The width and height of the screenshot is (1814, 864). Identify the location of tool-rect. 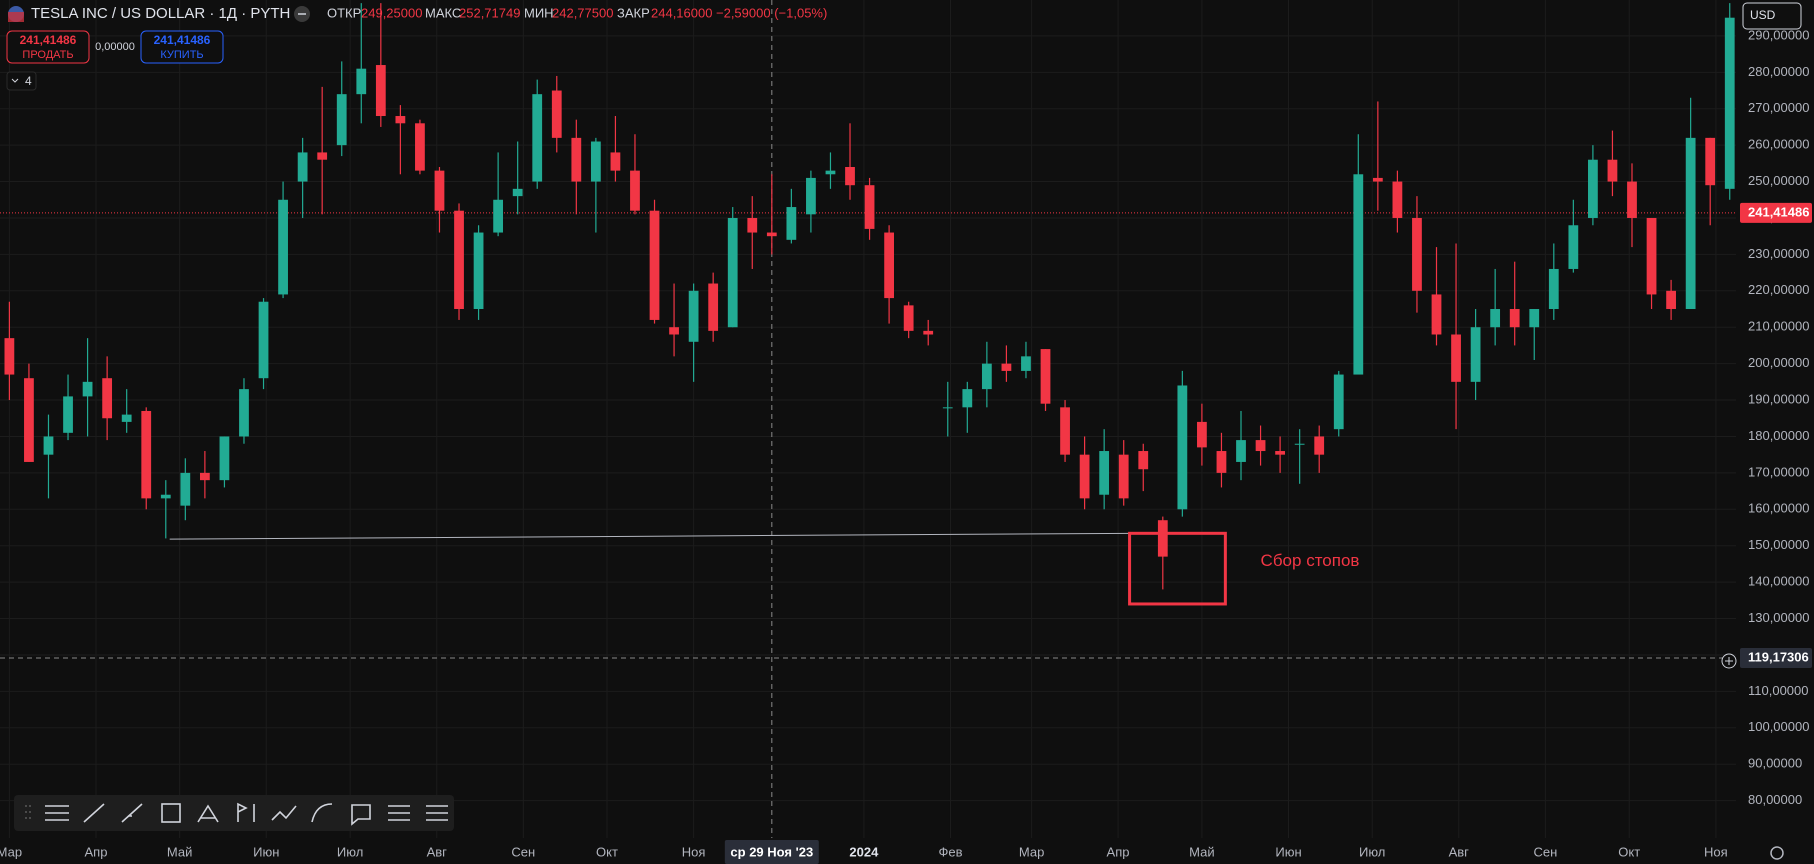
(171, 813).